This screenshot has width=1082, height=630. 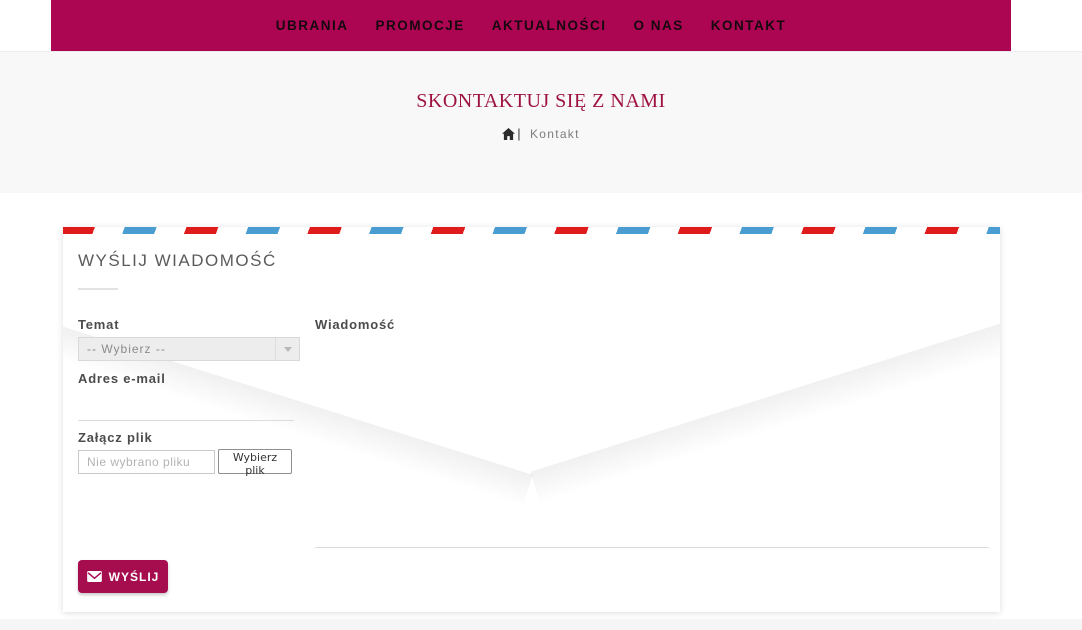 What do you see at coordinates (541, 101) in the screenshot?
I see `page-title: SKONTAKTUJ SIĘ Z NAMI` at bounding box center [541, 101].